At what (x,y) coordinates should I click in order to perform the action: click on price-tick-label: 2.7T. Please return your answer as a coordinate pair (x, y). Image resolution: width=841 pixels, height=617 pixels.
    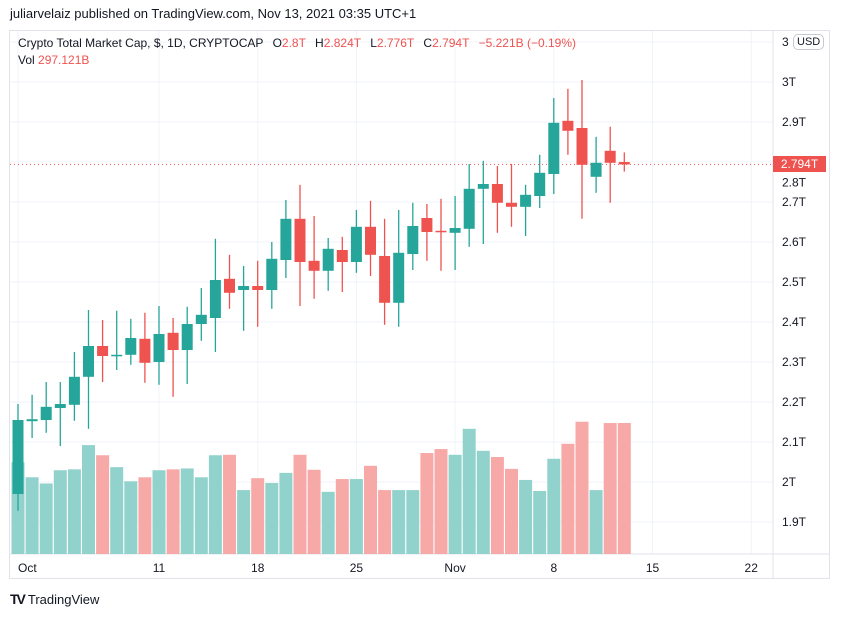
    Looking at the image, I should click on (794, 202).